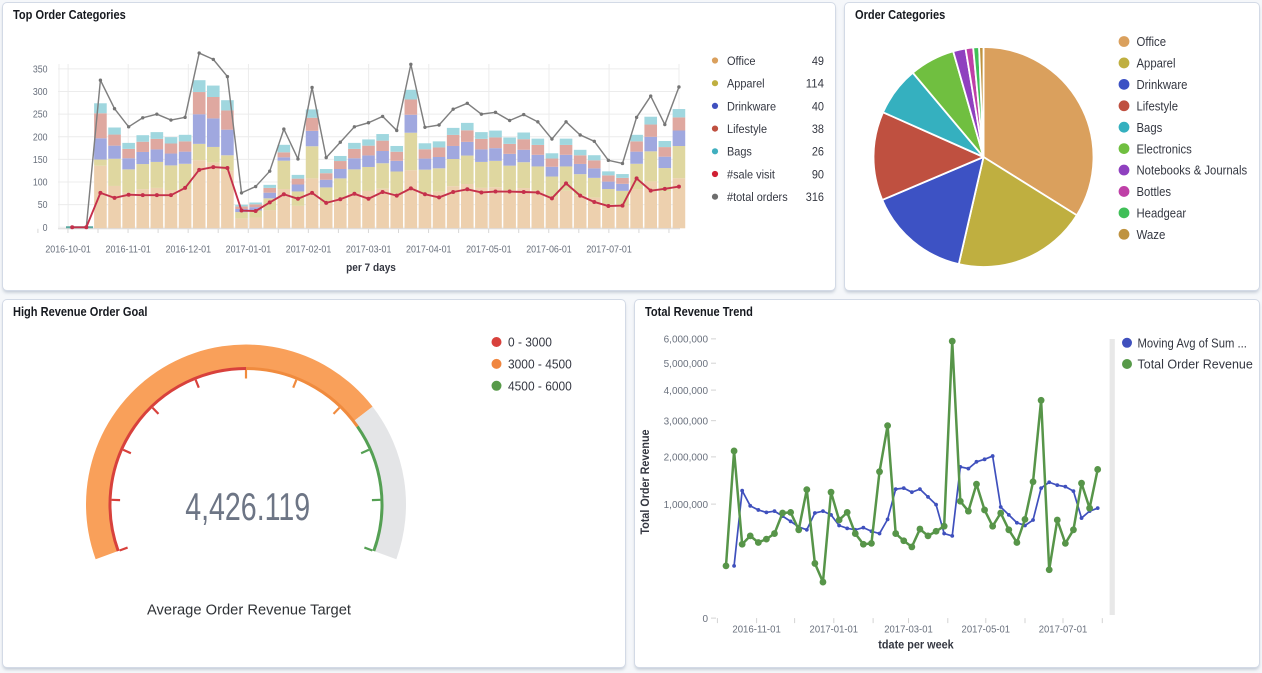 This screenshot has height=673, width=1262. What do you see at coordinates (1154, 191) in the screenshot?
I see `svg-text: Bottles` at bounding box center [1154, 191].